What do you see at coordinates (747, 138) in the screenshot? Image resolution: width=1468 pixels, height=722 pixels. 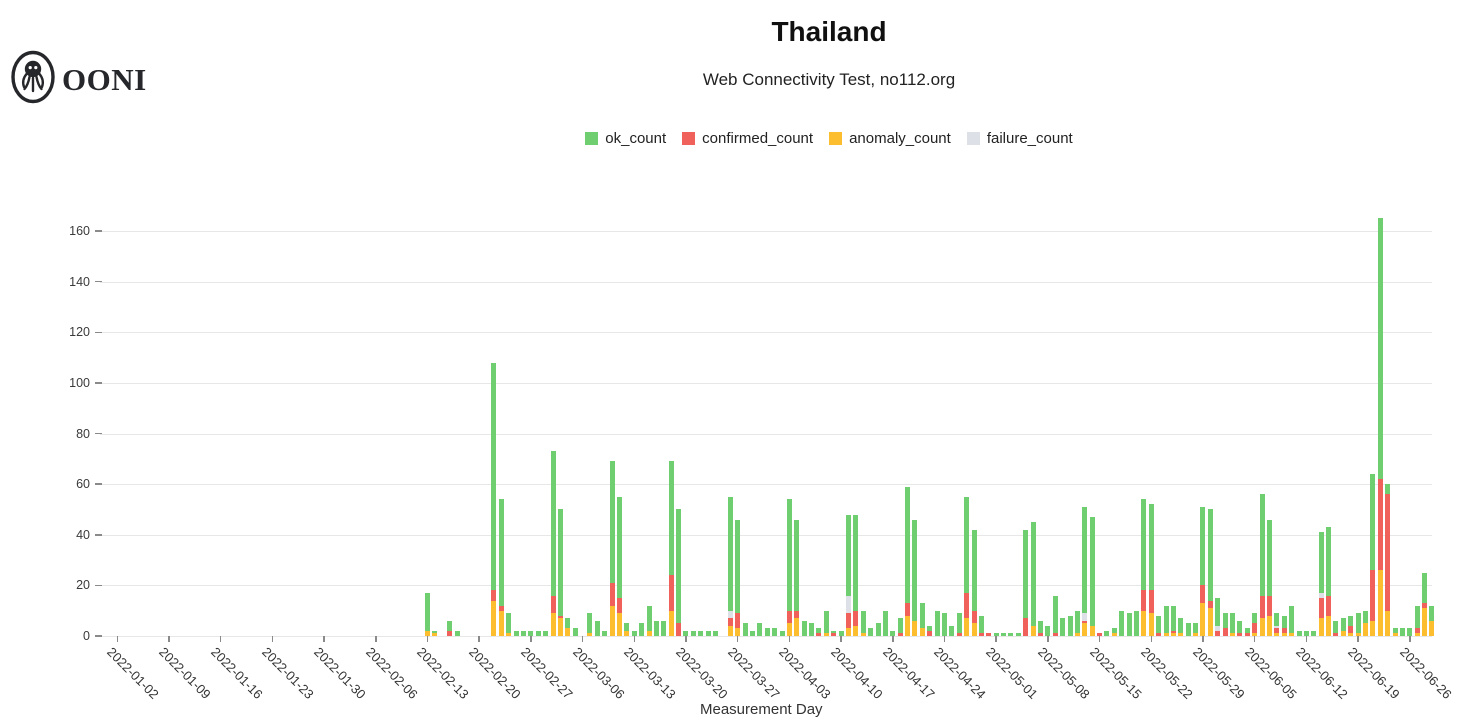 I see `legend-item-confirmed-count: confirmed_count` at bounding box center [747, 138].